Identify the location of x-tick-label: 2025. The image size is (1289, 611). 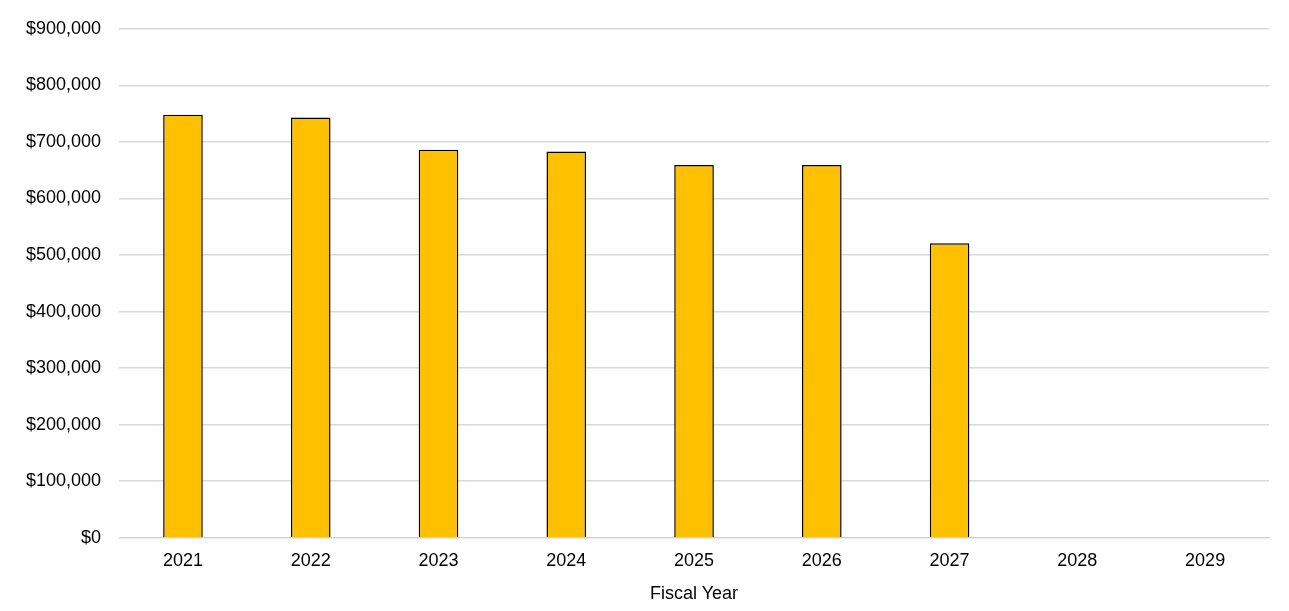
(694, 559).